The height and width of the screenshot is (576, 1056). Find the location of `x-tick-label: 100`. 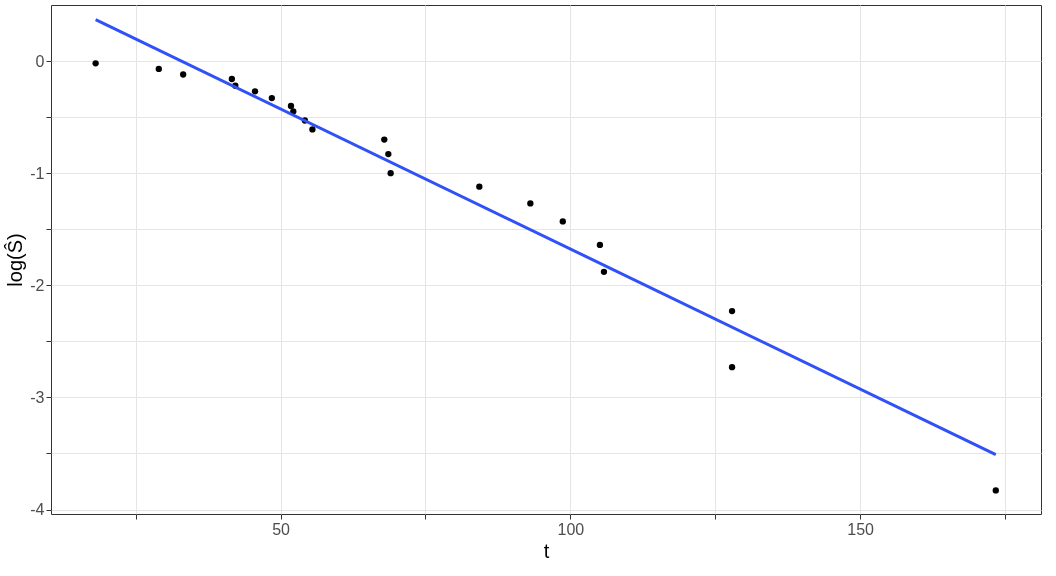

x-tick-label: 100 is located at coordinates (571, 529).